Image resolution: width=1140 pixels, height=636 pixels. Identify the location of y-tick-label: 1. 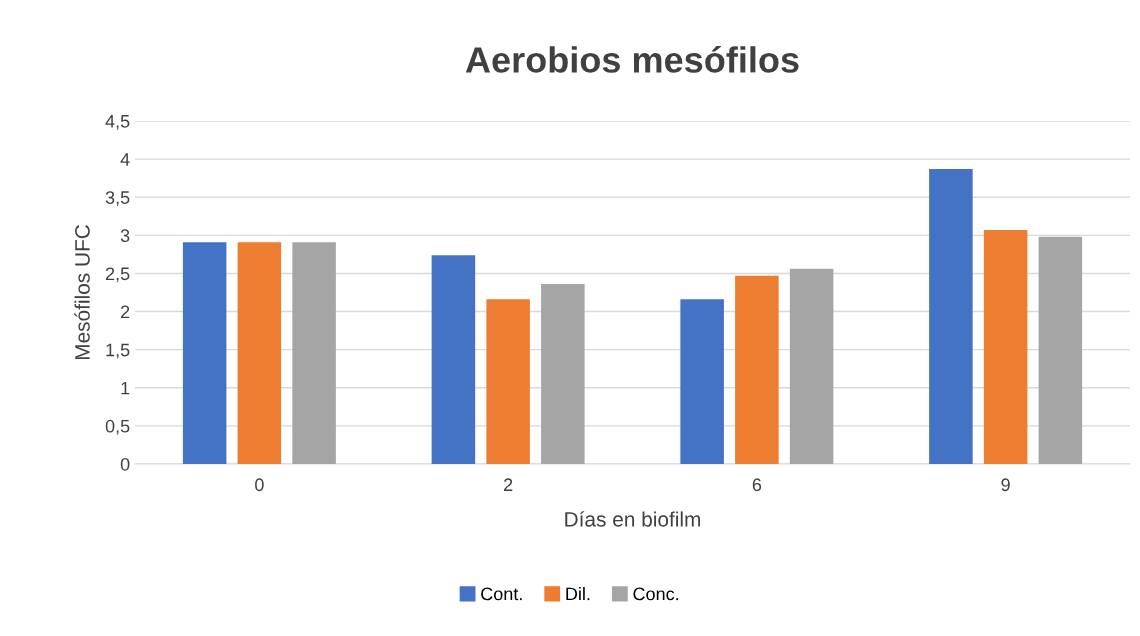
(125, 388).